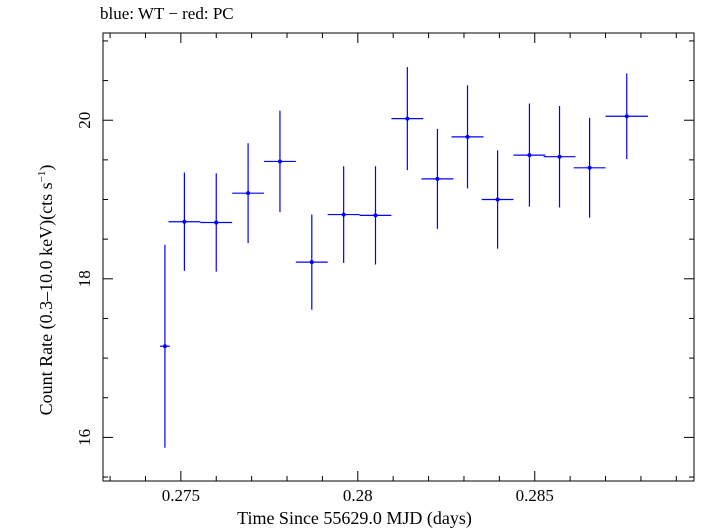 Image resolution: width=709 pixels, height=532 pixels. Describe the element at coordinates (358, 495) in the screenshot. I see `x-tick-label: 0.28` at that location.